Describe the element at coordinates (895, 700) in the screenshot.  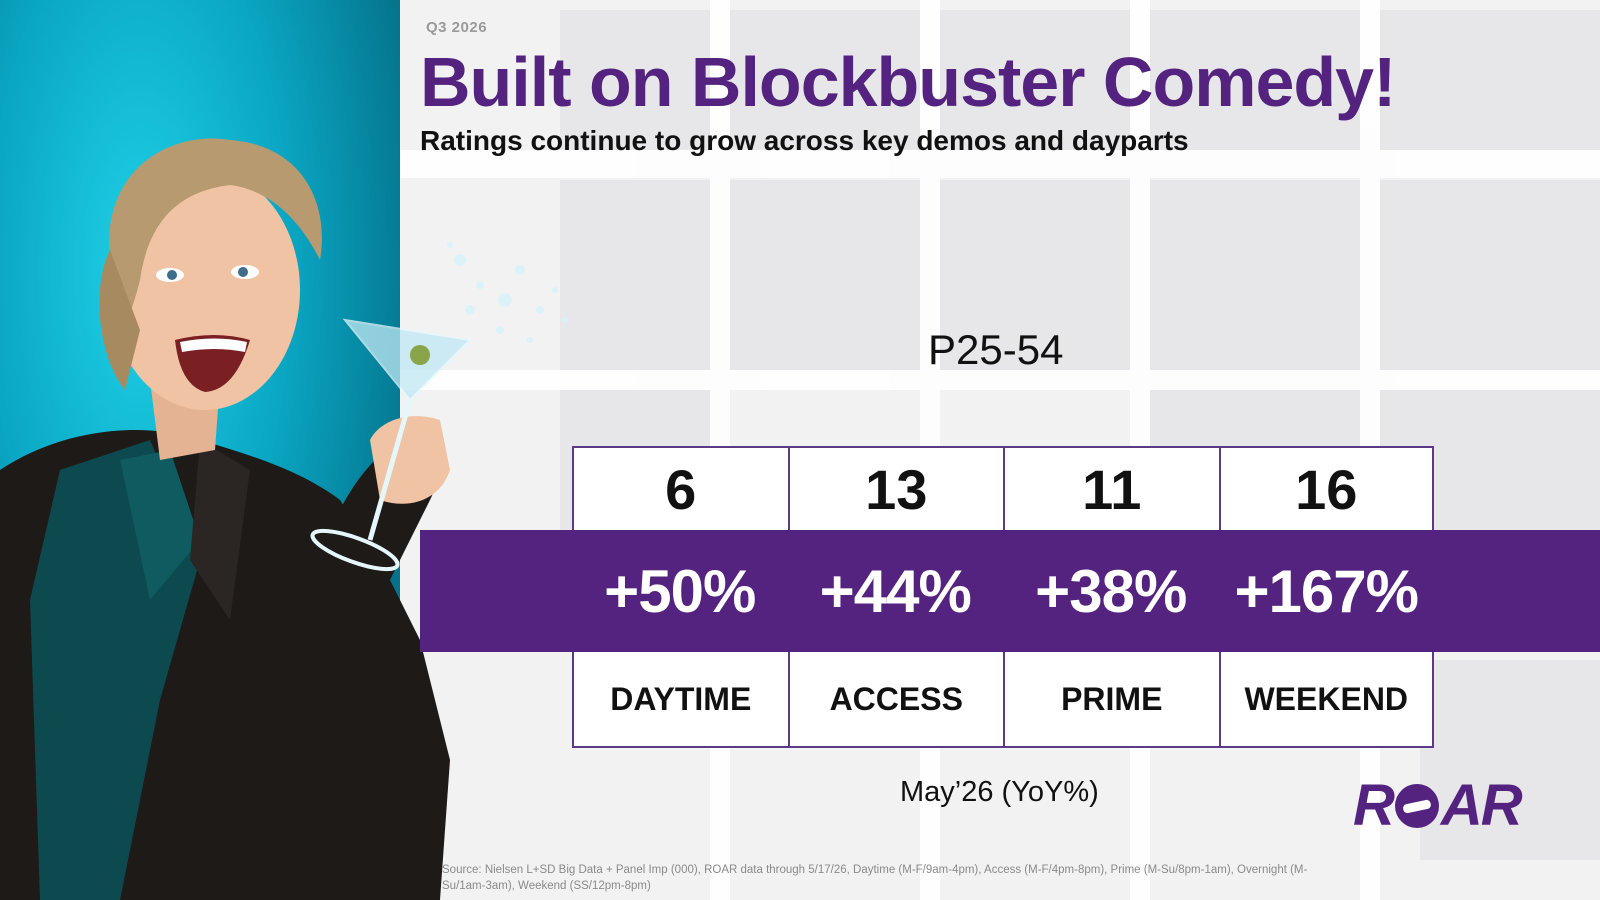
I see `daypart-label-access: ACCESS` at that location.